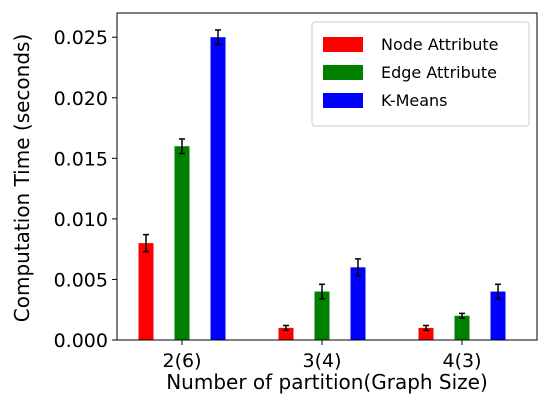  What do you see at coordinates (181, 361) in the screenshot?
I see `x-tick-label: 2(6)` at bounding box center [181, 361].